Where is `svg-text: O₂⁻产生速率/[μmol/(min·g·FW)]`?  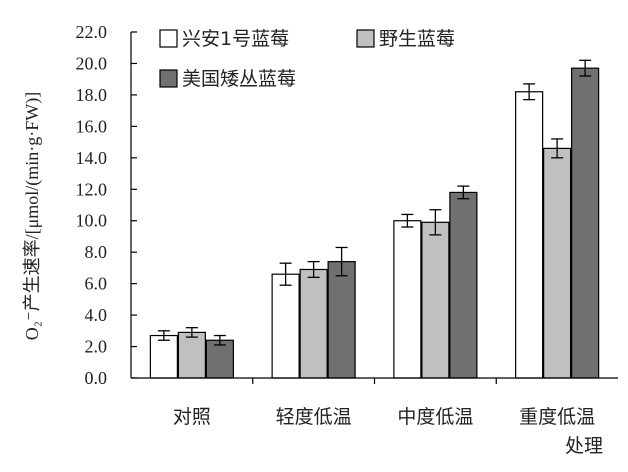
svg-text: O₂⁻产生速率/[μmol/(min·g·FW)] is located at coordinates (32, 216).